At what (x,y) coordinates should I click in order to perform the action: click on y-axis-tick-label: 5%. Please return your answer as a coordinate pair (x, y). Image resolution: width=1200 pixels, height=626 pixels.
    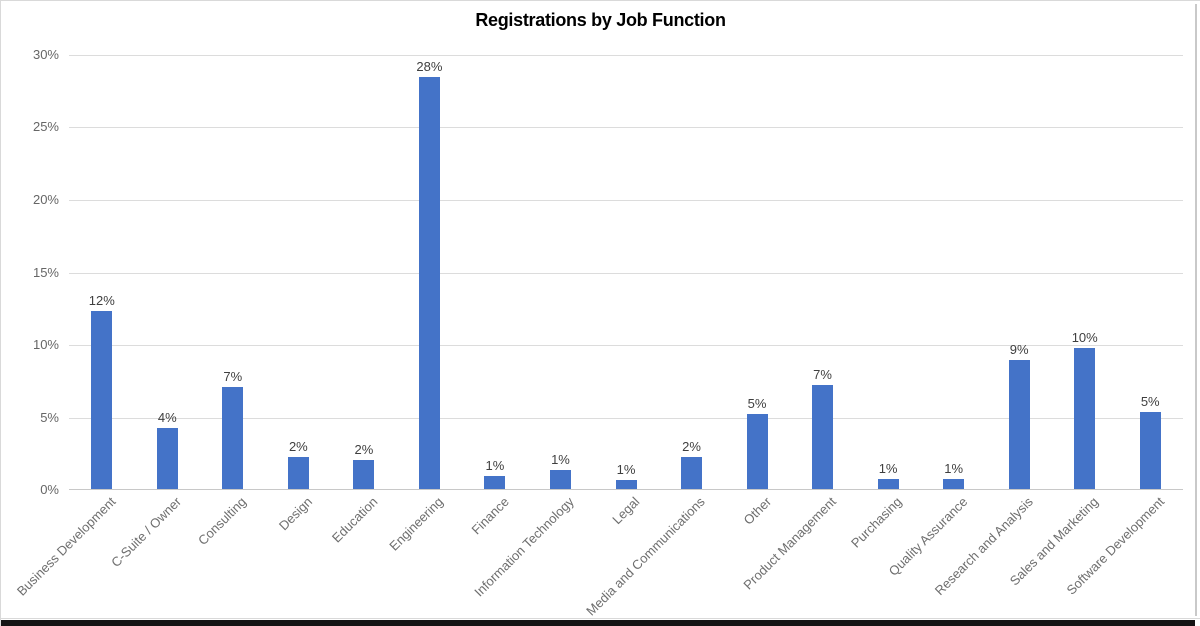
    Looking at the image, I should click on (49, 417).